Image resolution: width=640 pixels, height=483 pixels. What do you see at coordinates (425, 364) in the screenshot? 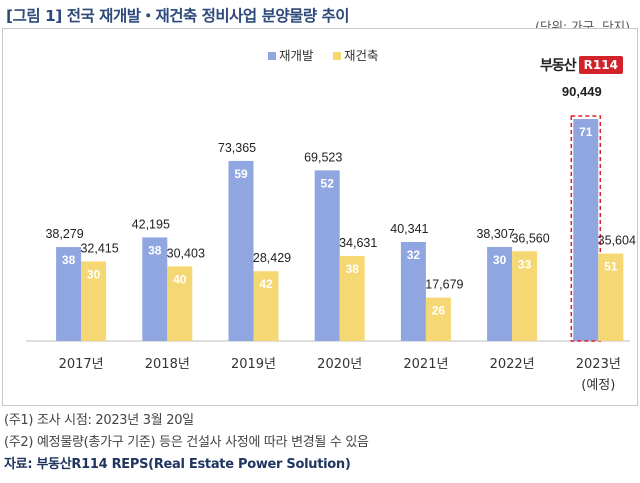
I see `x-tick-label: 2021년` at bounding box center [425, 364].